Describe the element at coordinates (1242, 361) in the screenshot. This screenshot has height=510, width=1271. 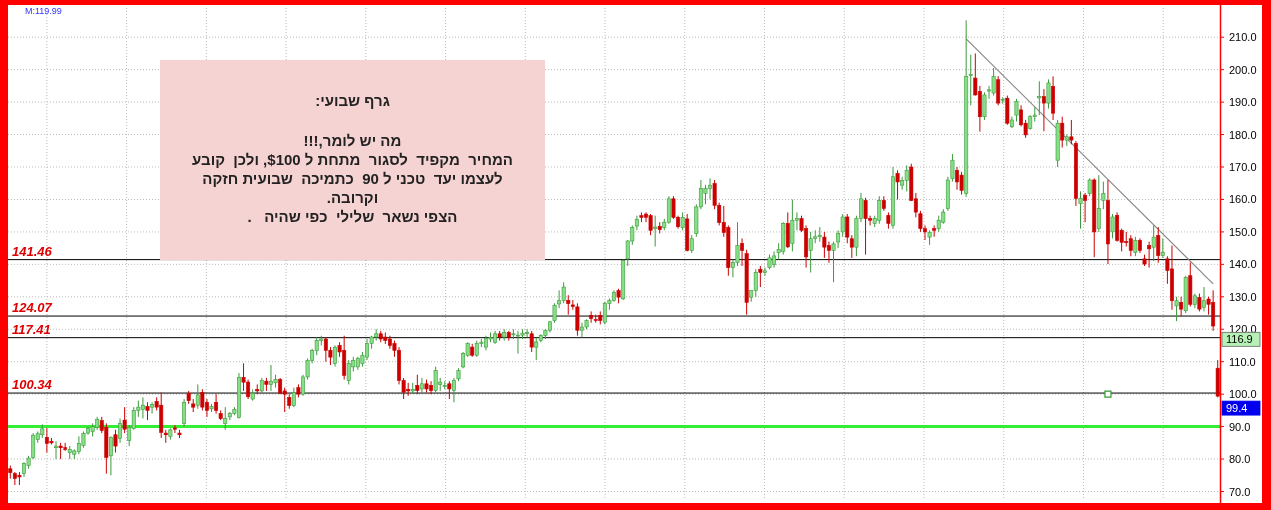
I see `y-tick-label: 110.0` at that location.